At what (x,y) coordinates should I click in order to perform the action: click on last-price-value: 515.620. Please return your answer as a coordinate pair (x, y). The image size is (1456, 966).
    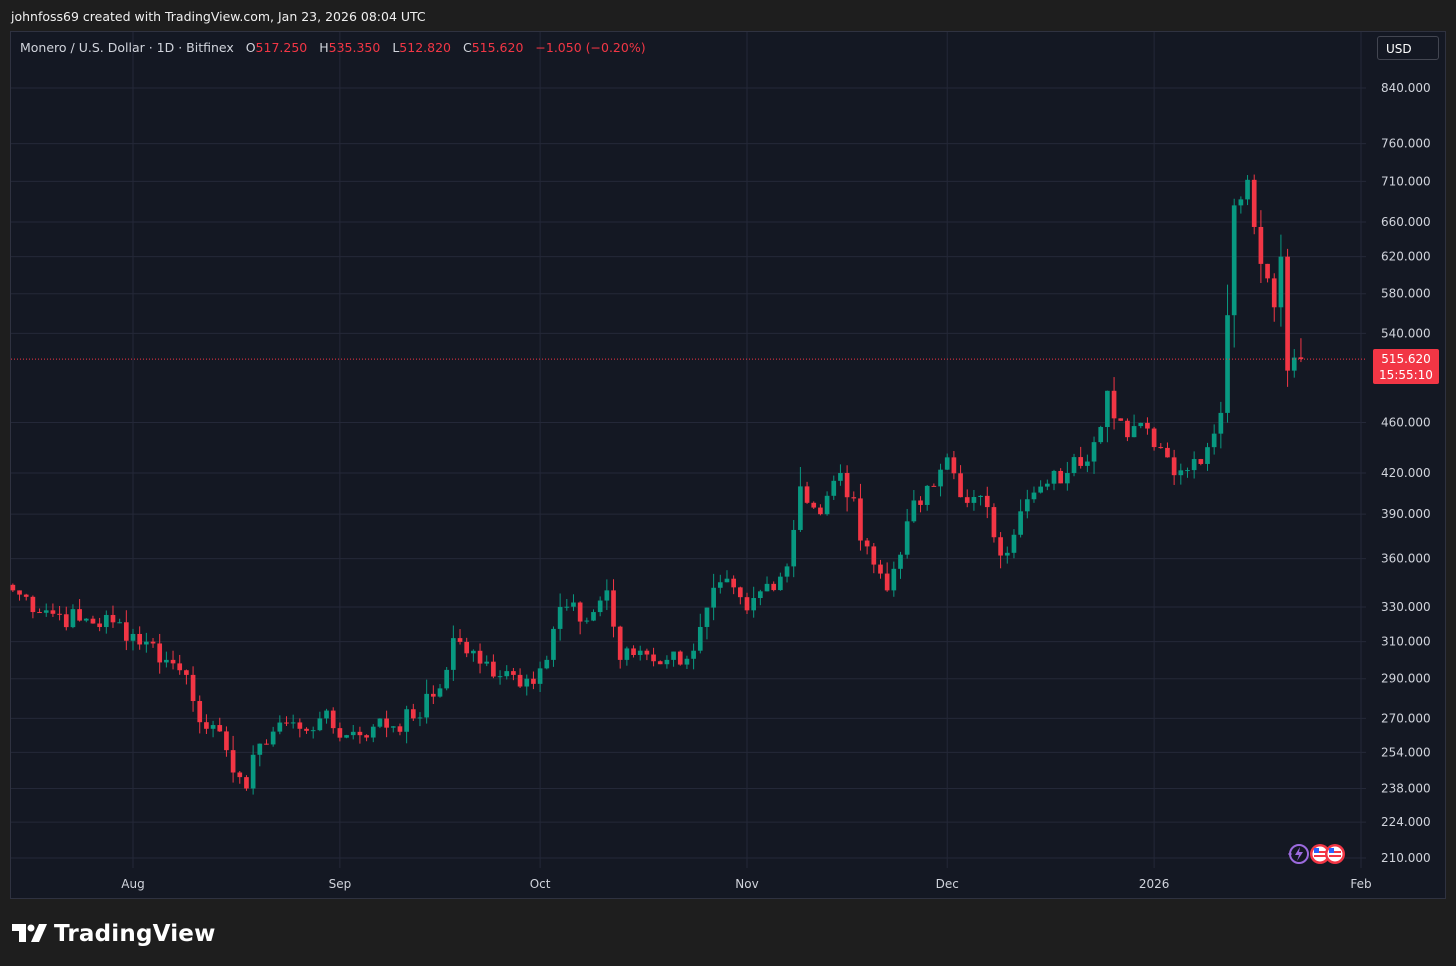
    Looking at the image, I should click on (1406, 359).